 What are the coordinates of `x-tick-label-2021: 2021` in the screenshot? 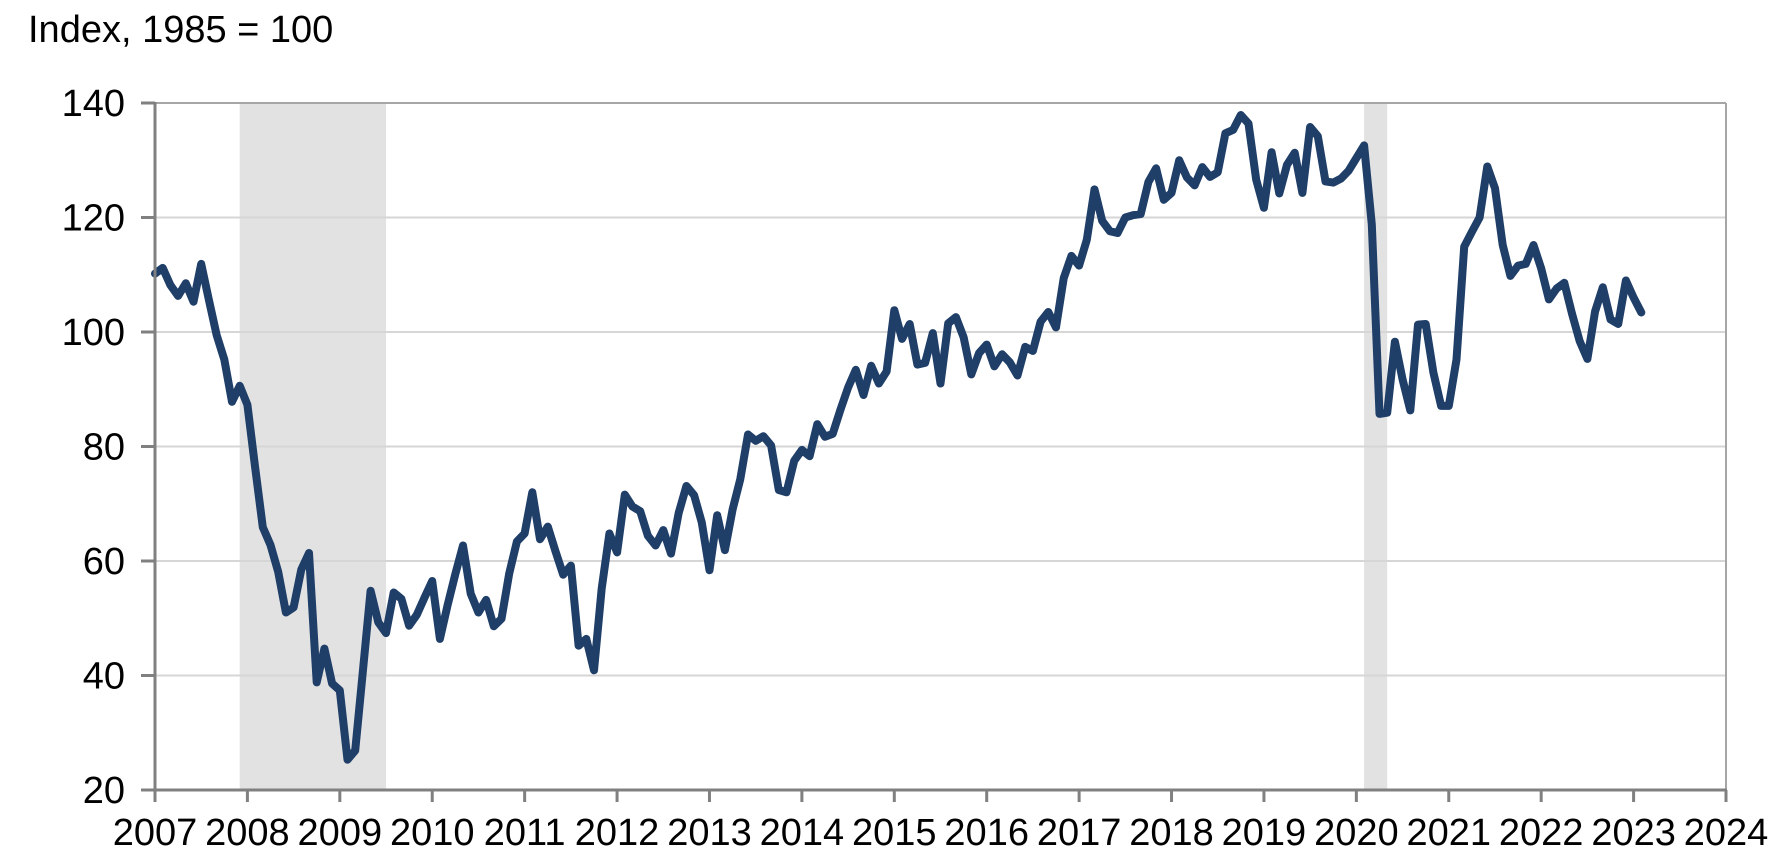 It's located at (1448, 833).